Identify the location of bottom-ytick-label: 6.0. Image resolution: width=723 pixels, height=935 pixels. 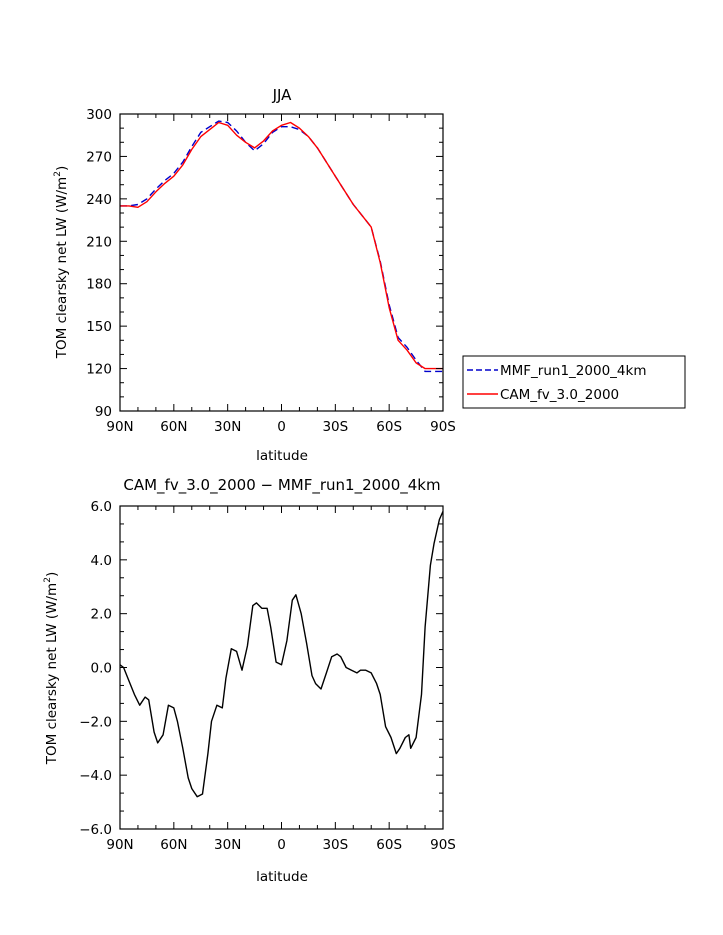
(101, 507).